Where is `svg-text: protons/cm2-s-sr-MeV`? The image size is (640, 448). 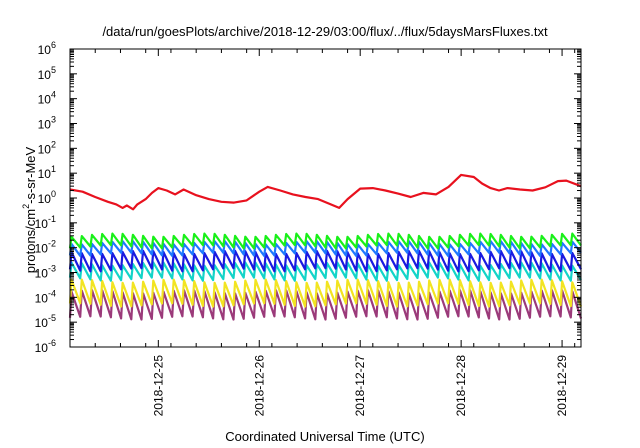 svg-text: protons/cm2-s-sr-MeV is located at coordinates (29, 209).